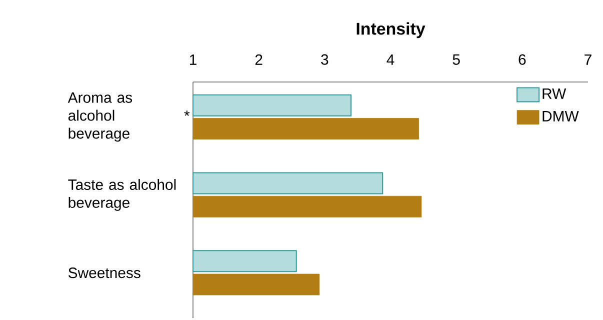  Describe the element at coordinates (324, 59) in the screenshot. I see `x-tick-label: 3` at that location.